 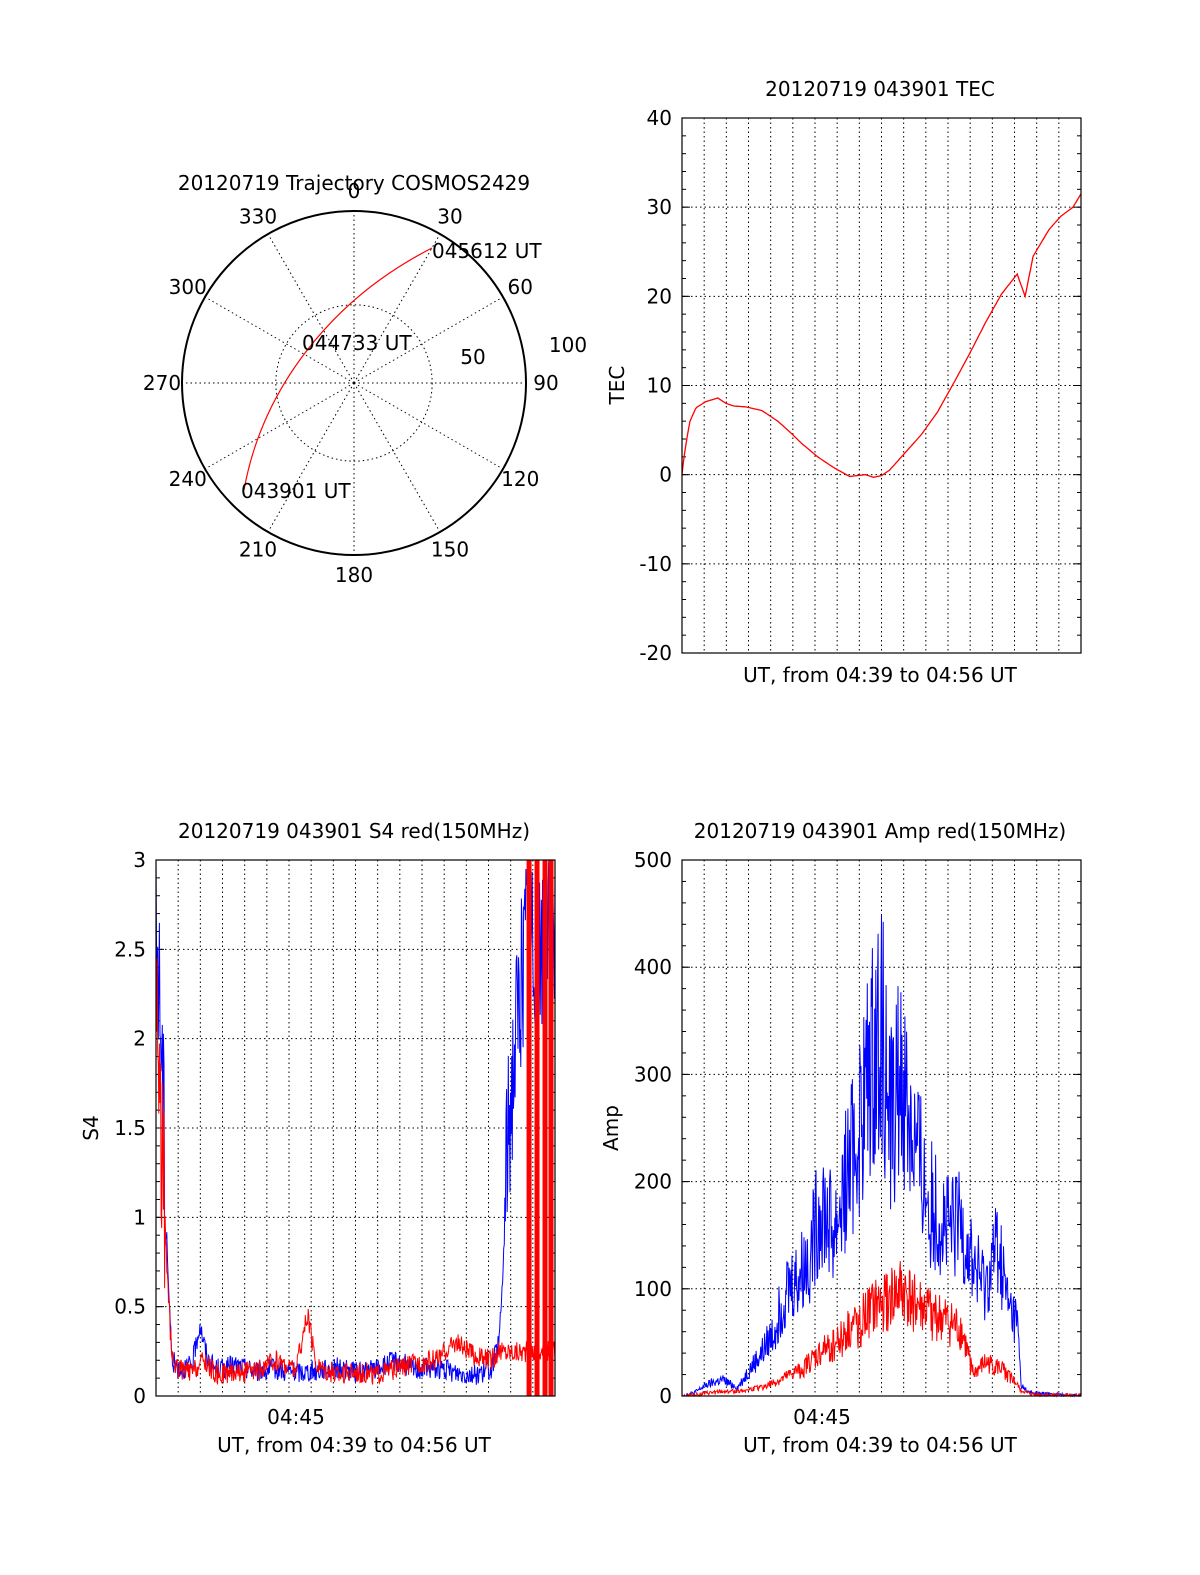 I want to click on tec-ytick-label: -20, so click(x=655, y=653).